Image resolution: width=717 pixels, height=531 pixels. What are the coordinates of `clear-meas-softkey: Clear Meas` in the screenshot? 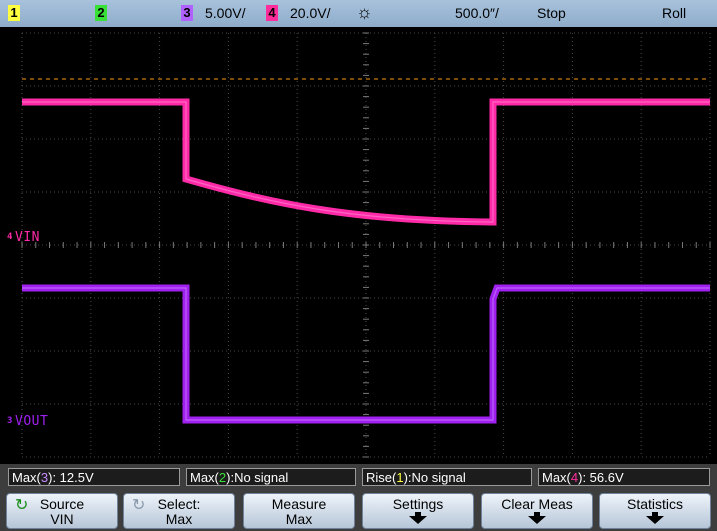 It's located at (537, 511).